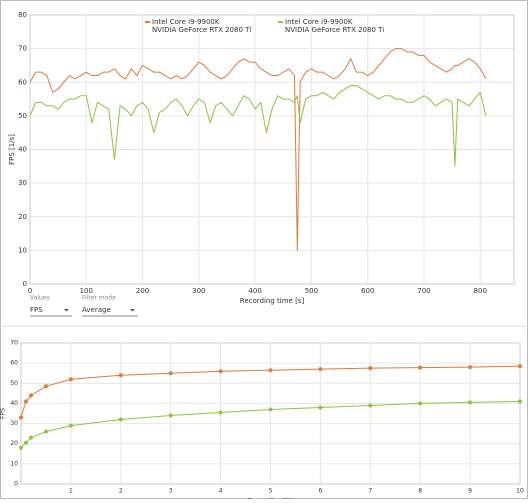 Image resolution: width=528 pixels, height=503 pixels. Describe the element at coordinates (311, 291) in the screenshot. I see `x-tick-label: 500` at that location.